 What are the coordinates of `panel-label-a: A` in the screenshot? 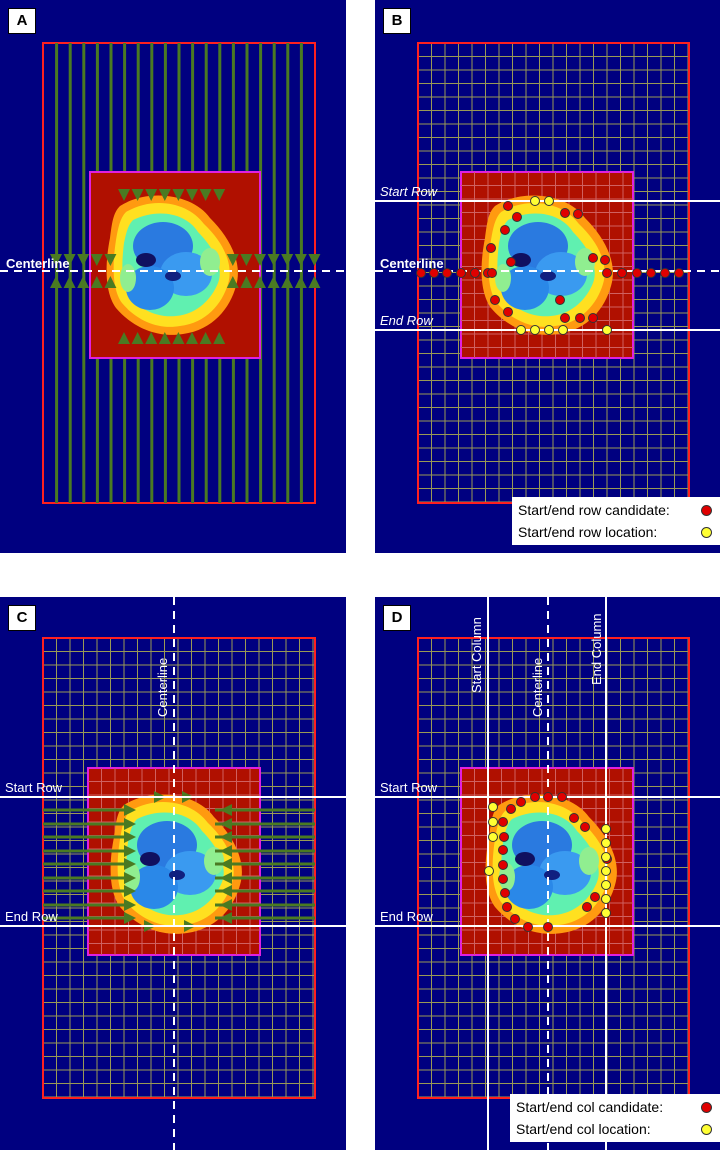 It's located at (22, 21).